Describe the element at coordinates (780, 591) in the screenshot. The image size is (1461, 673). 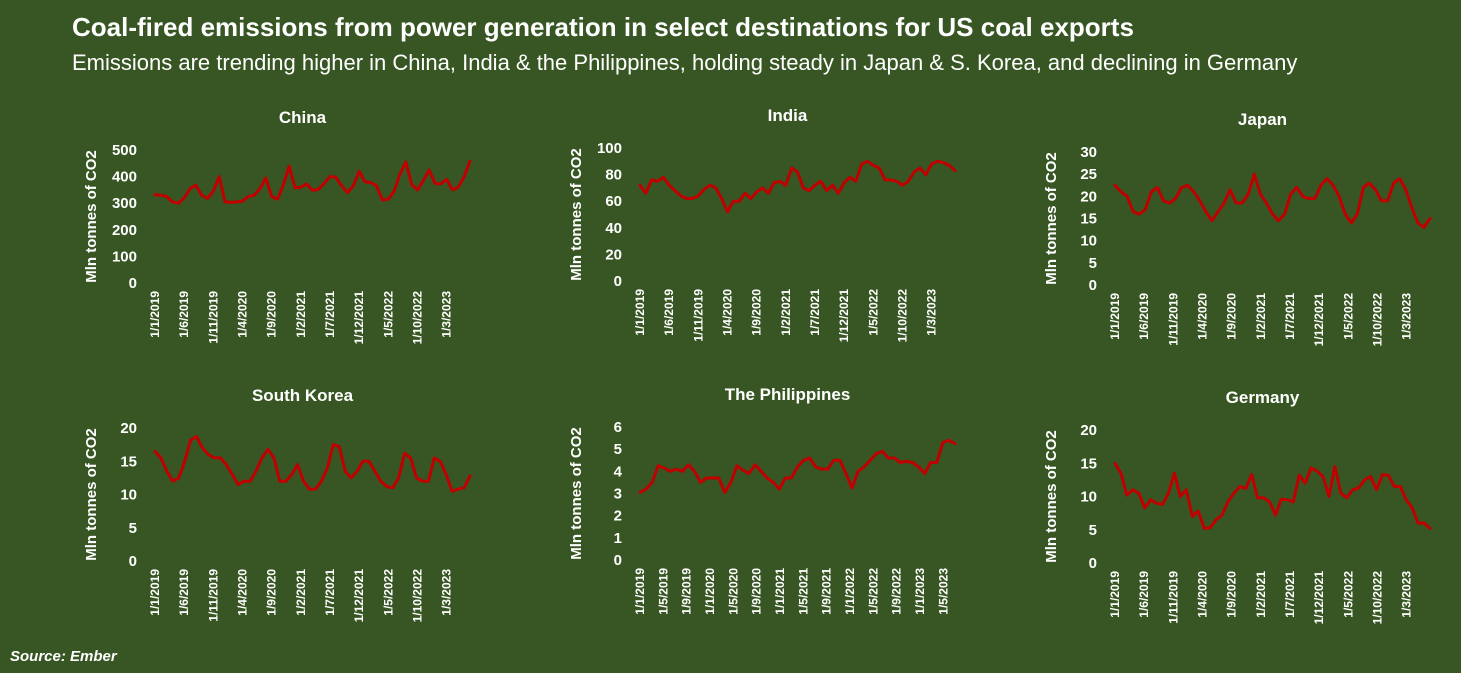
I see `x-tick-label: 1/1/2021` at that location.